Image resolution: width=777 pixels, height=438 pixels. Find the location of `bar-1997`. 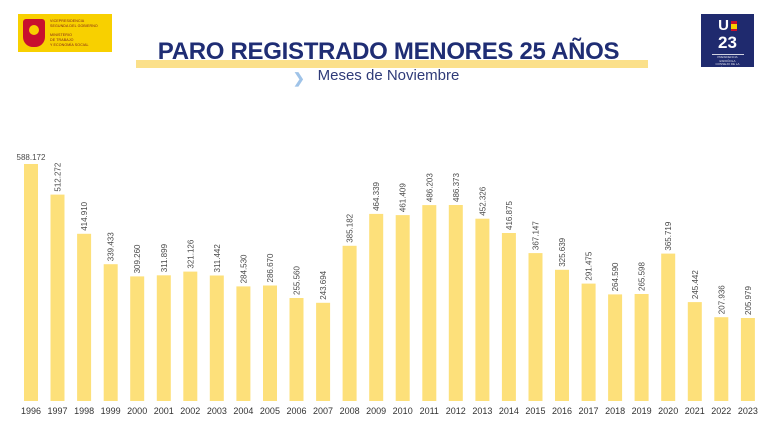

bar-1997 is located at coordinates (57, 297).